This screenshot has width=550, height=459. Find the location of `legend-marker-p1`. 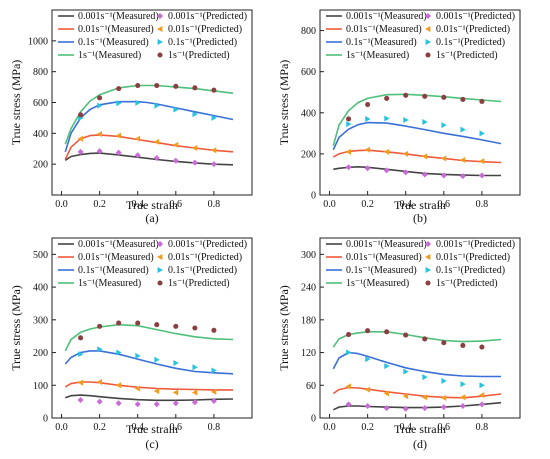

legend-marker-p1 is located at coordinates (428, 283).